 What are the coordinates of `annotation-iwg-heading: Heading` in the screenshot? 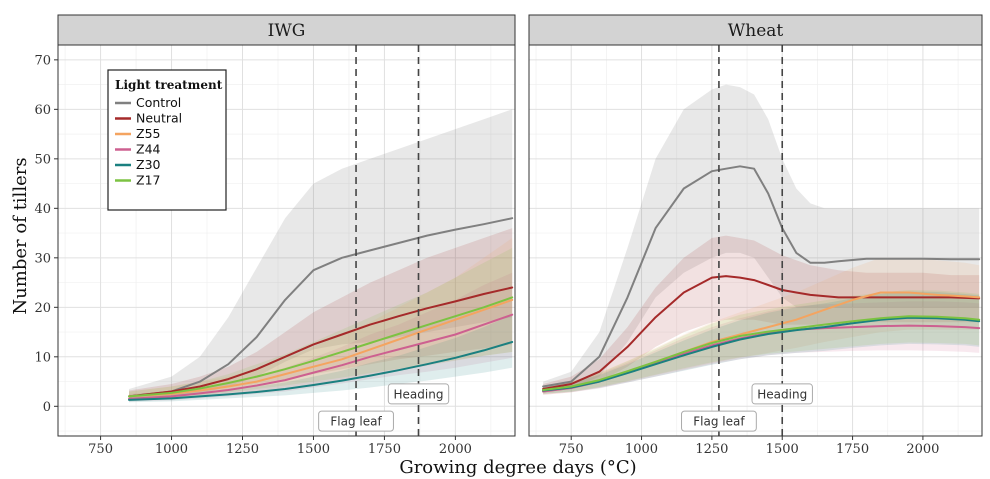 It's located at (419, 394).